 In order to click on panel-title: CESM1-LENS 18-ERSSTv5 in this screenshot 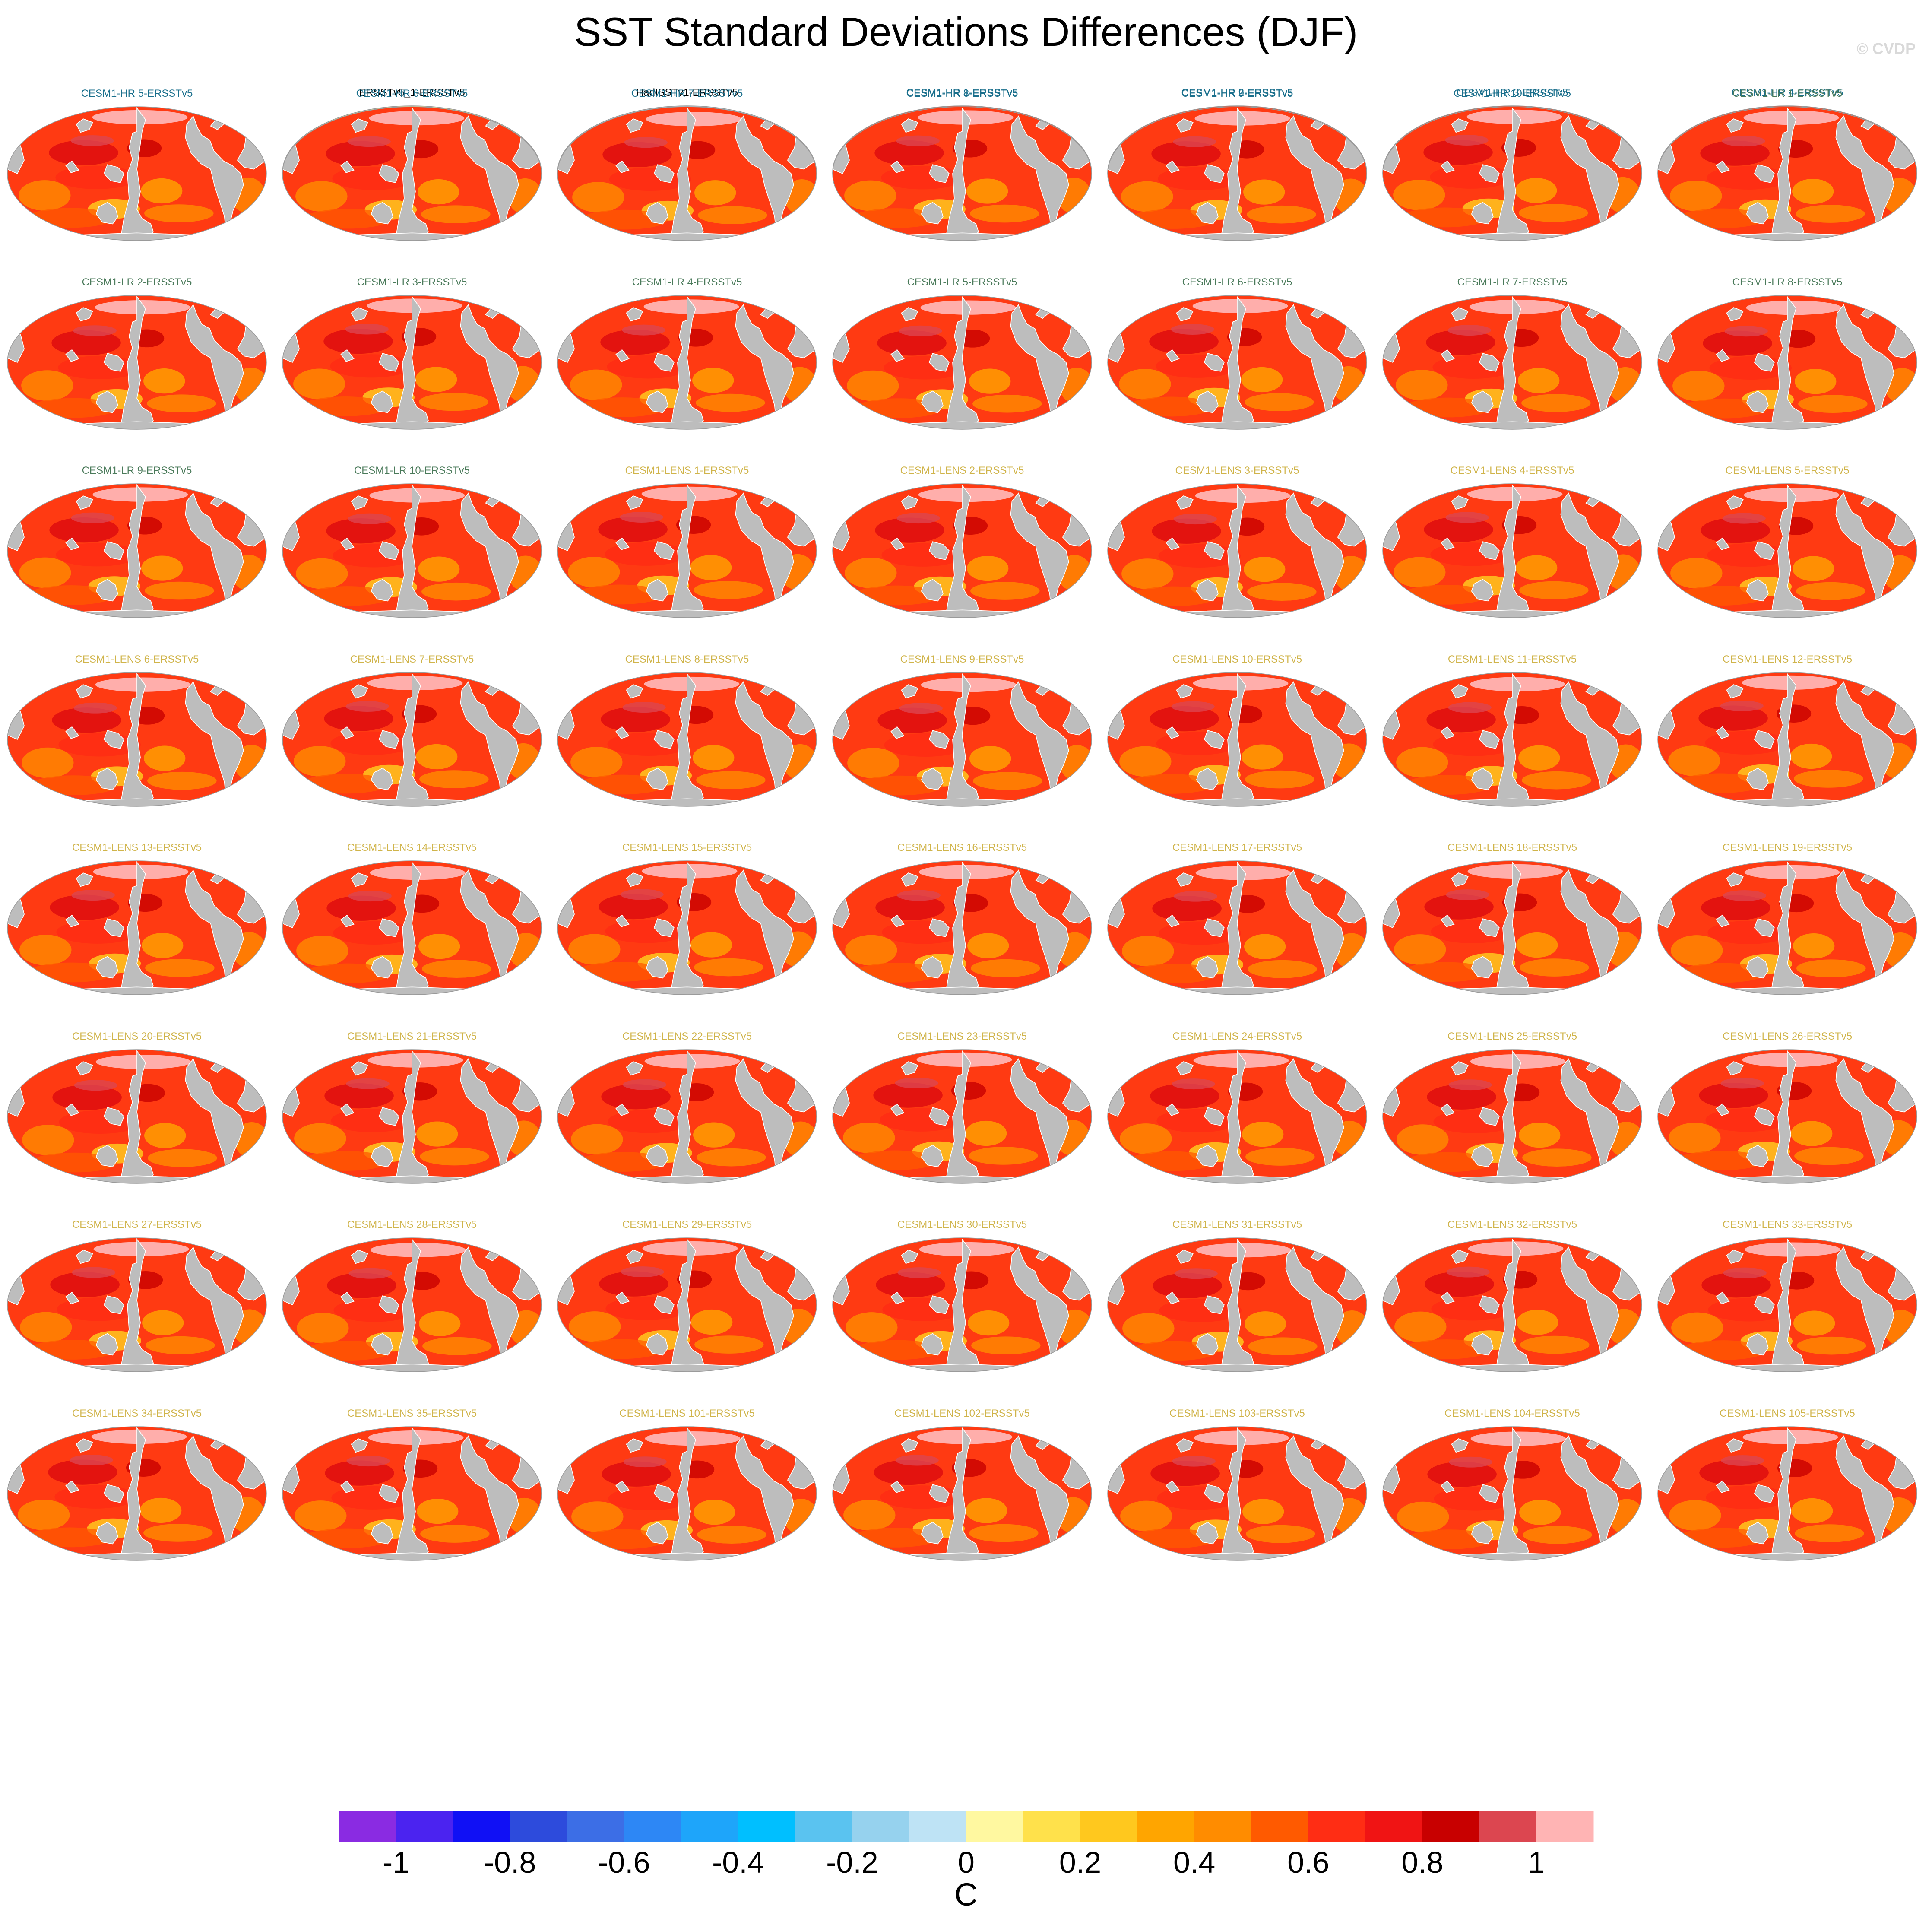, I will do `click(1512, 847)`.